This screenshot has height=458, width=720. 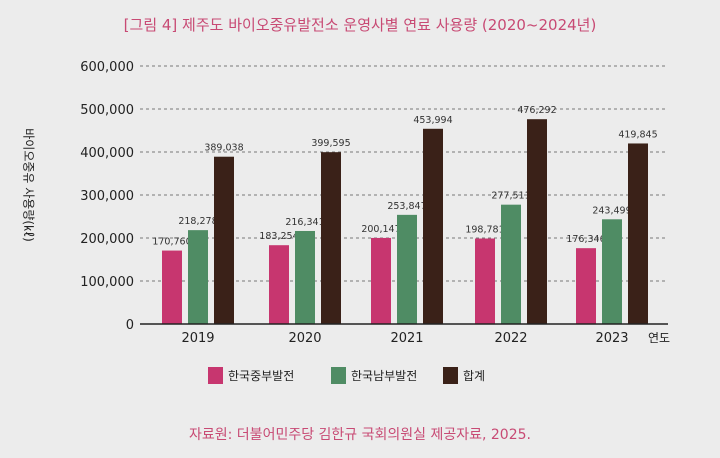 What do you see at coordinates (406, 206) in the screenshot?
I see `data-label: 253,847` at bounding box center [406, 206].